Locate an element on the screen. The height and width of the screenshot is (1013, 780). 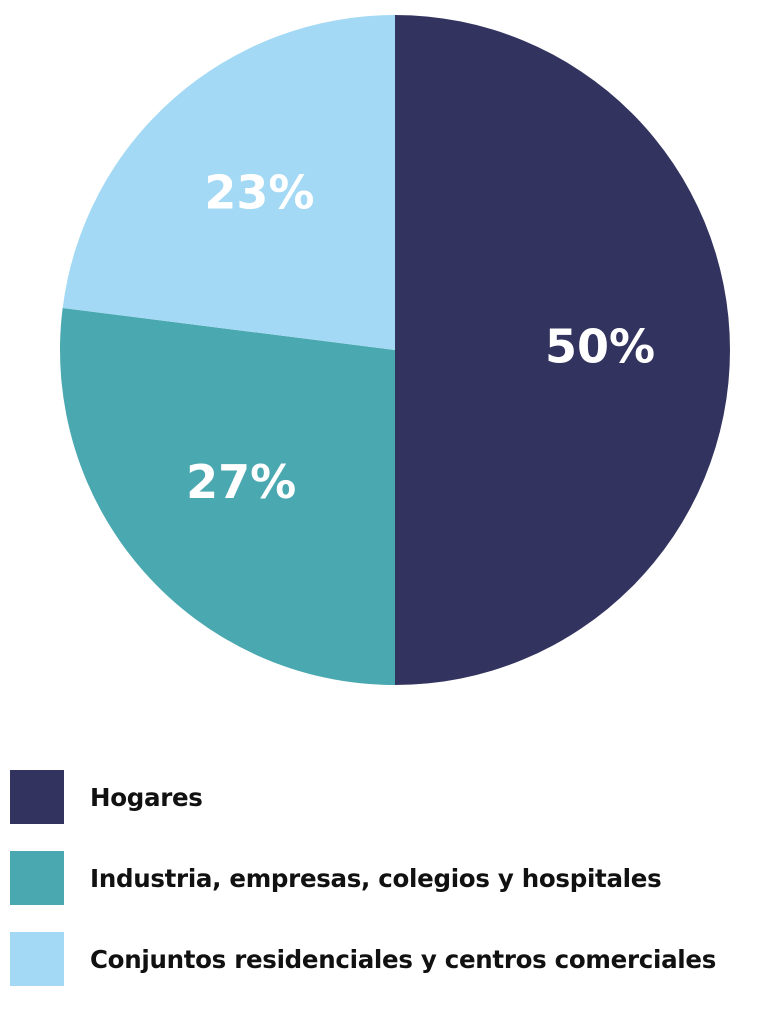
data-label-industria: 27% is located at coordinates (241, 482).